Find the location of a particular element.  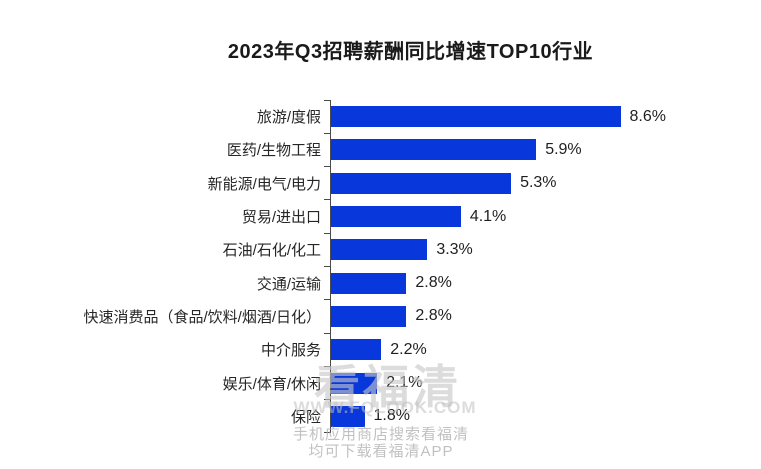

plot-area: 5.3% is located at coordinates (495, 183).